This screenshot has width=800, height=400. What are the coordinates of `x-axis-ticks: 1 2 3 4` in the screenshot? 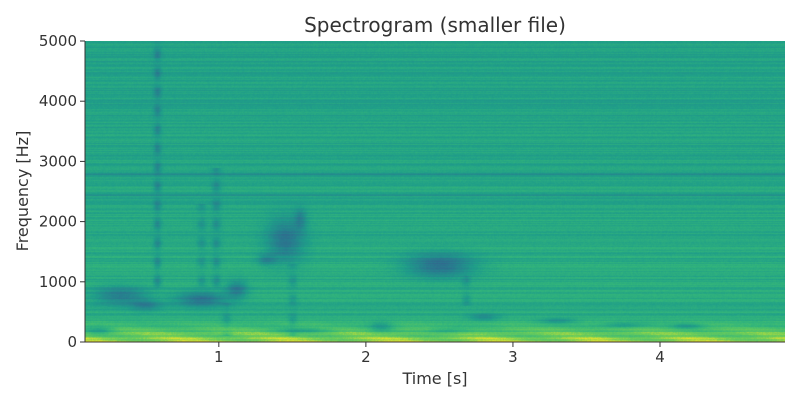 It's located at (439, 354).